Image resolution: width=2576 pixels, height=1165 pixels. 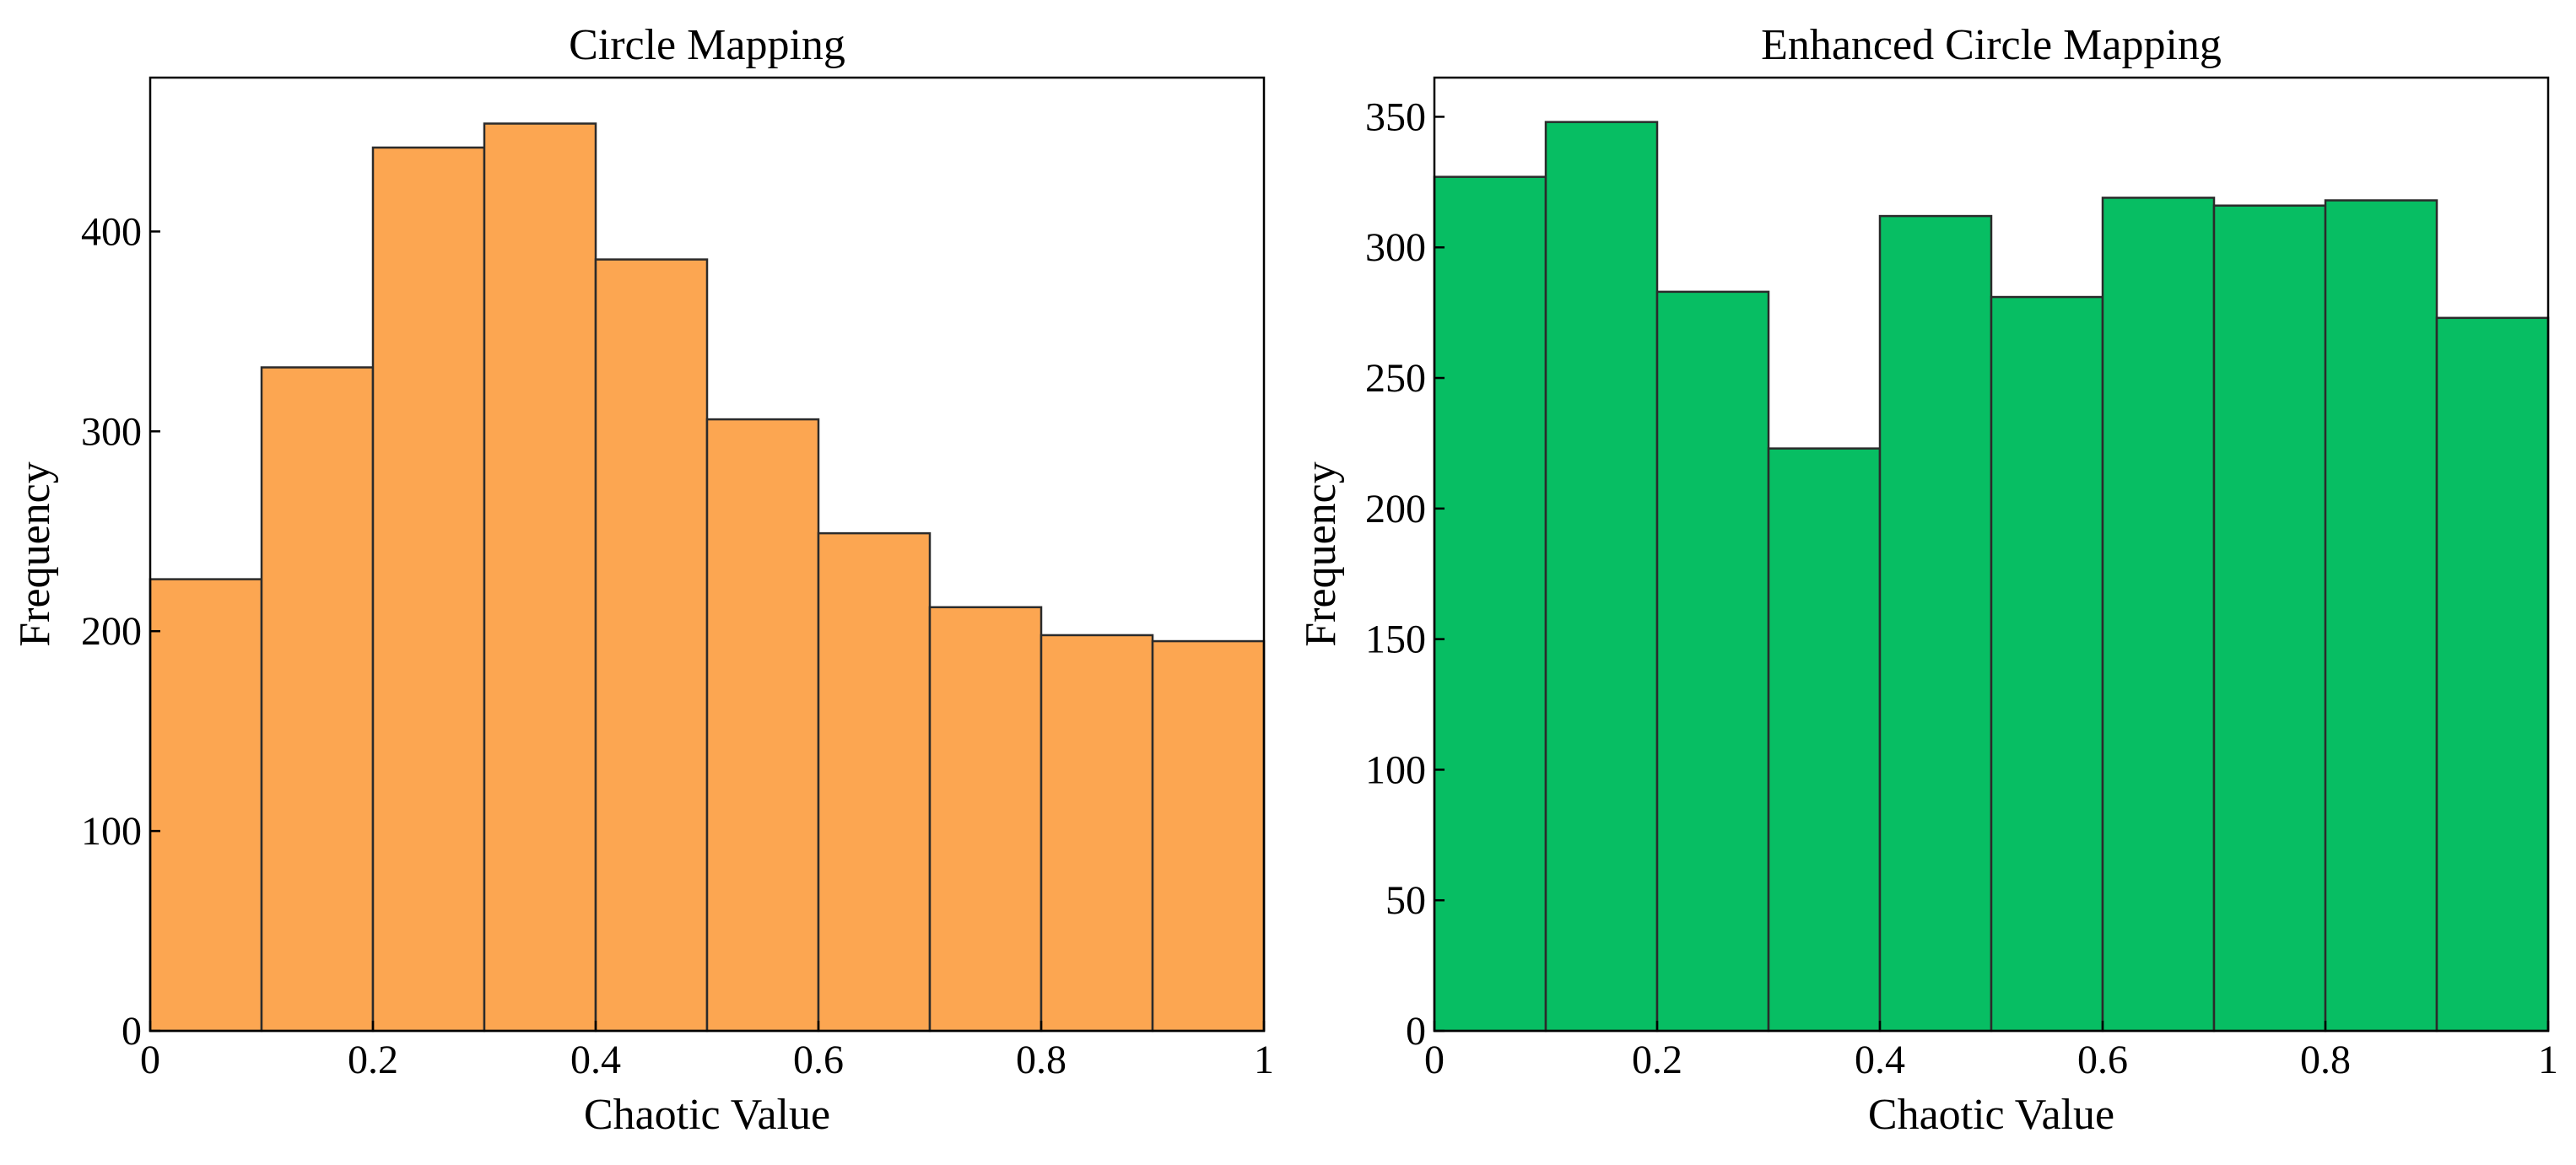 I want to click on y-tick-label: 350, so click(x=1395, y=116).